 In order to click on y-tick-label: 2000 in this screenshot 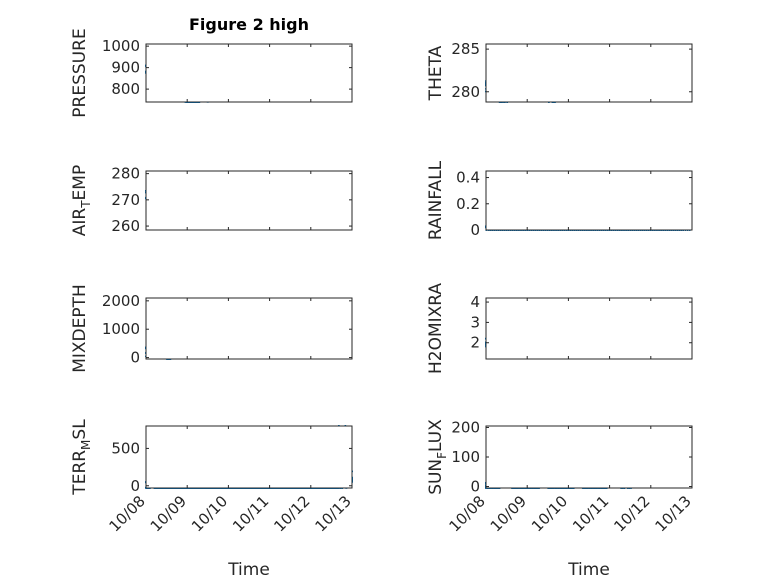, I will do `click(121, 301)`.